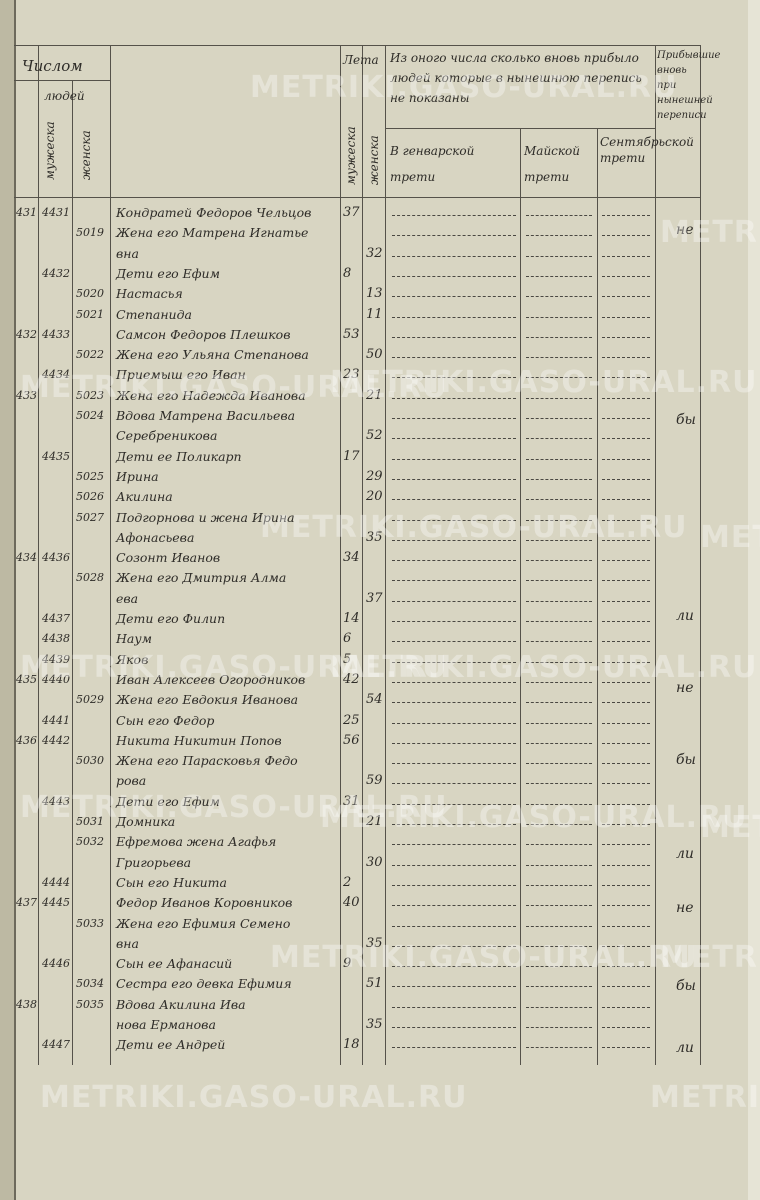 Image resolution: width=760 pixels, height=1200 pixels. I want to click on male-age: 2, so click(347, 882).